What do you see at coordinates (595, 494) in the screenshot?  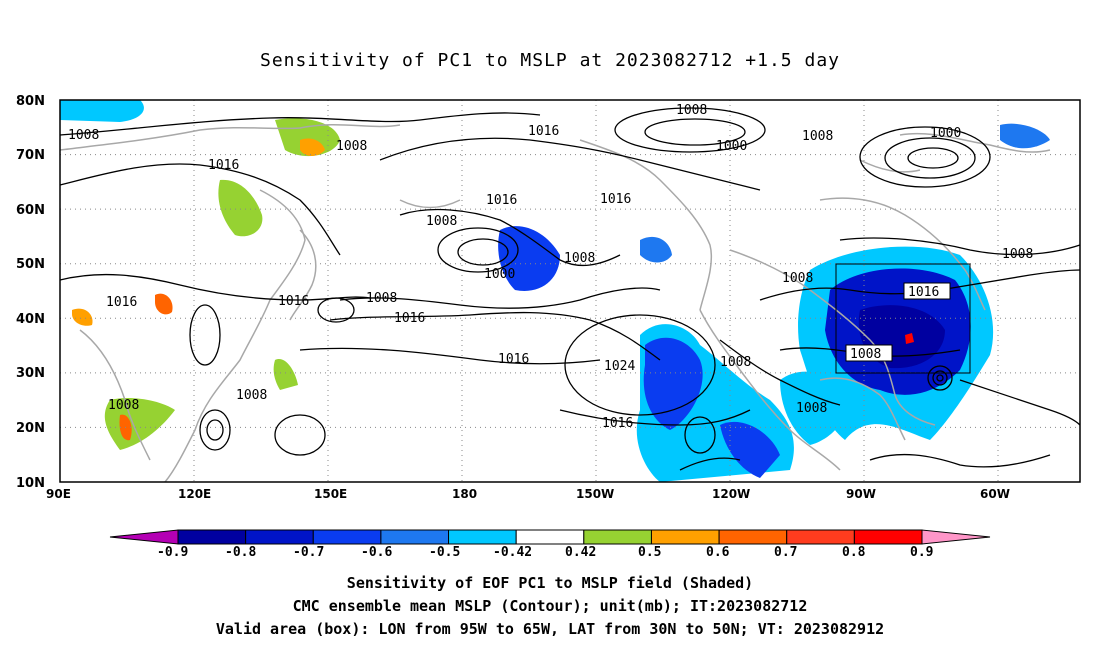 I see `lon-label: 150W` at bounding box center [595, 494].